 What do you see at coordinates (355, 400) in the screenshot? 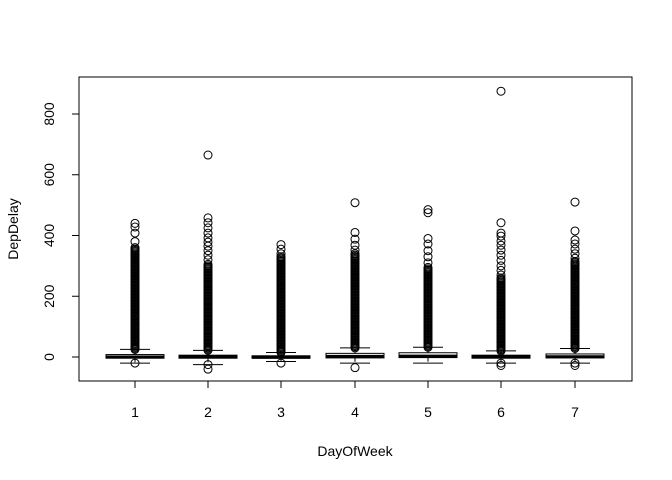
I see `x-axis: 1 2 3 4 5 6 7` at bounding box center [355, 400].